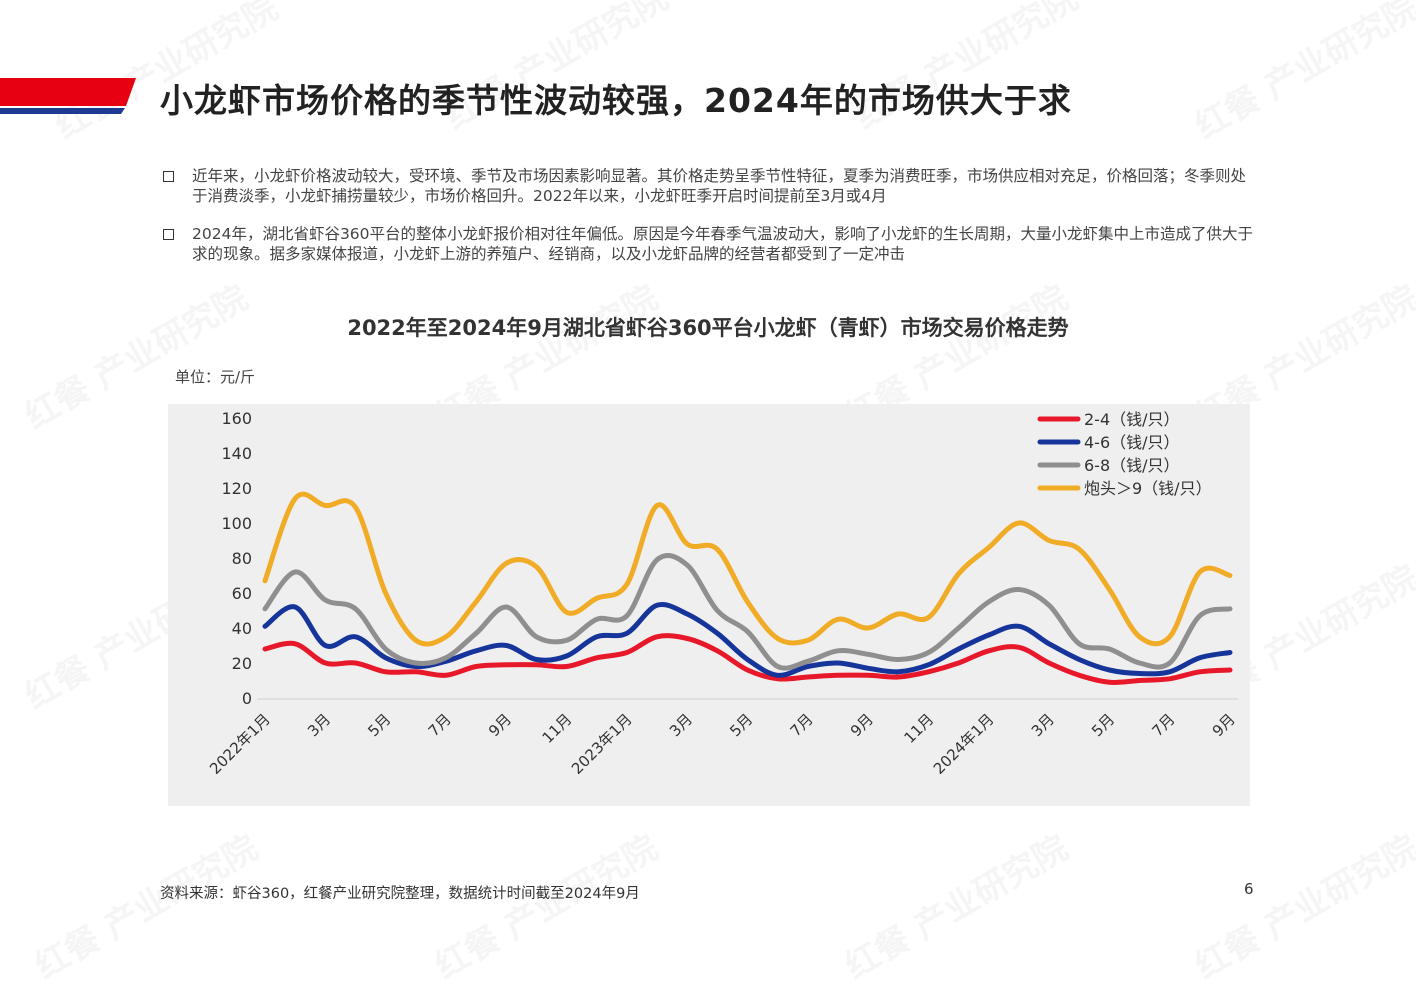  Describe the element at coordinates (1132, 465) in the screenshot. I see `legend-label: 6-8（钱/只）` at that location.